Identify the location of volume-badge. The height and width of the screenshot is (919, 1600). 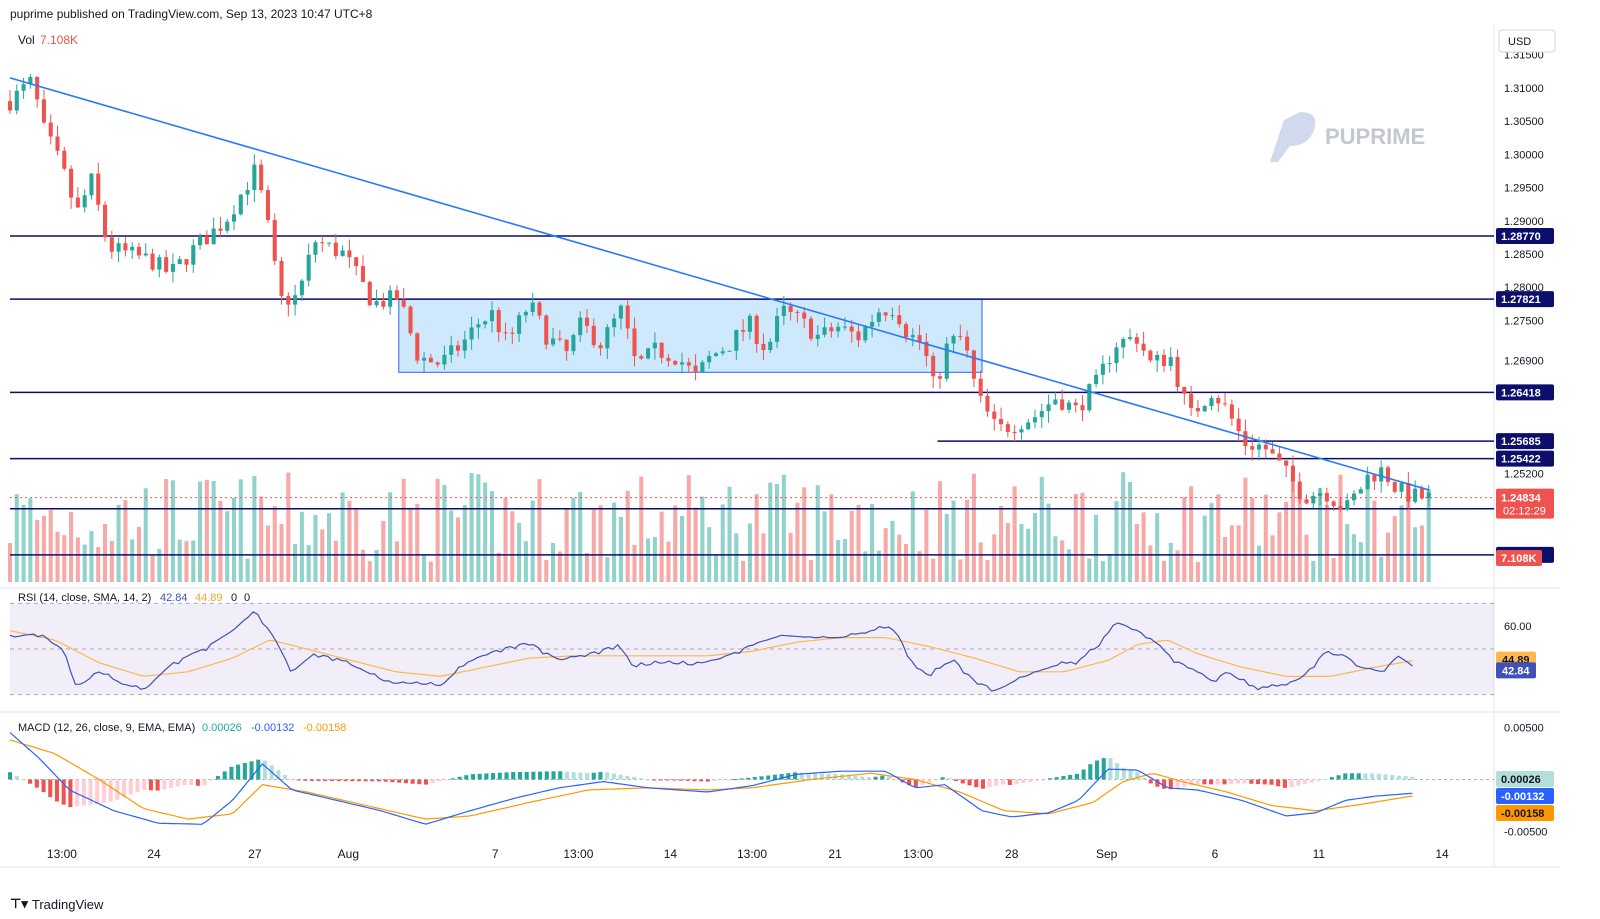
(1519, 558).